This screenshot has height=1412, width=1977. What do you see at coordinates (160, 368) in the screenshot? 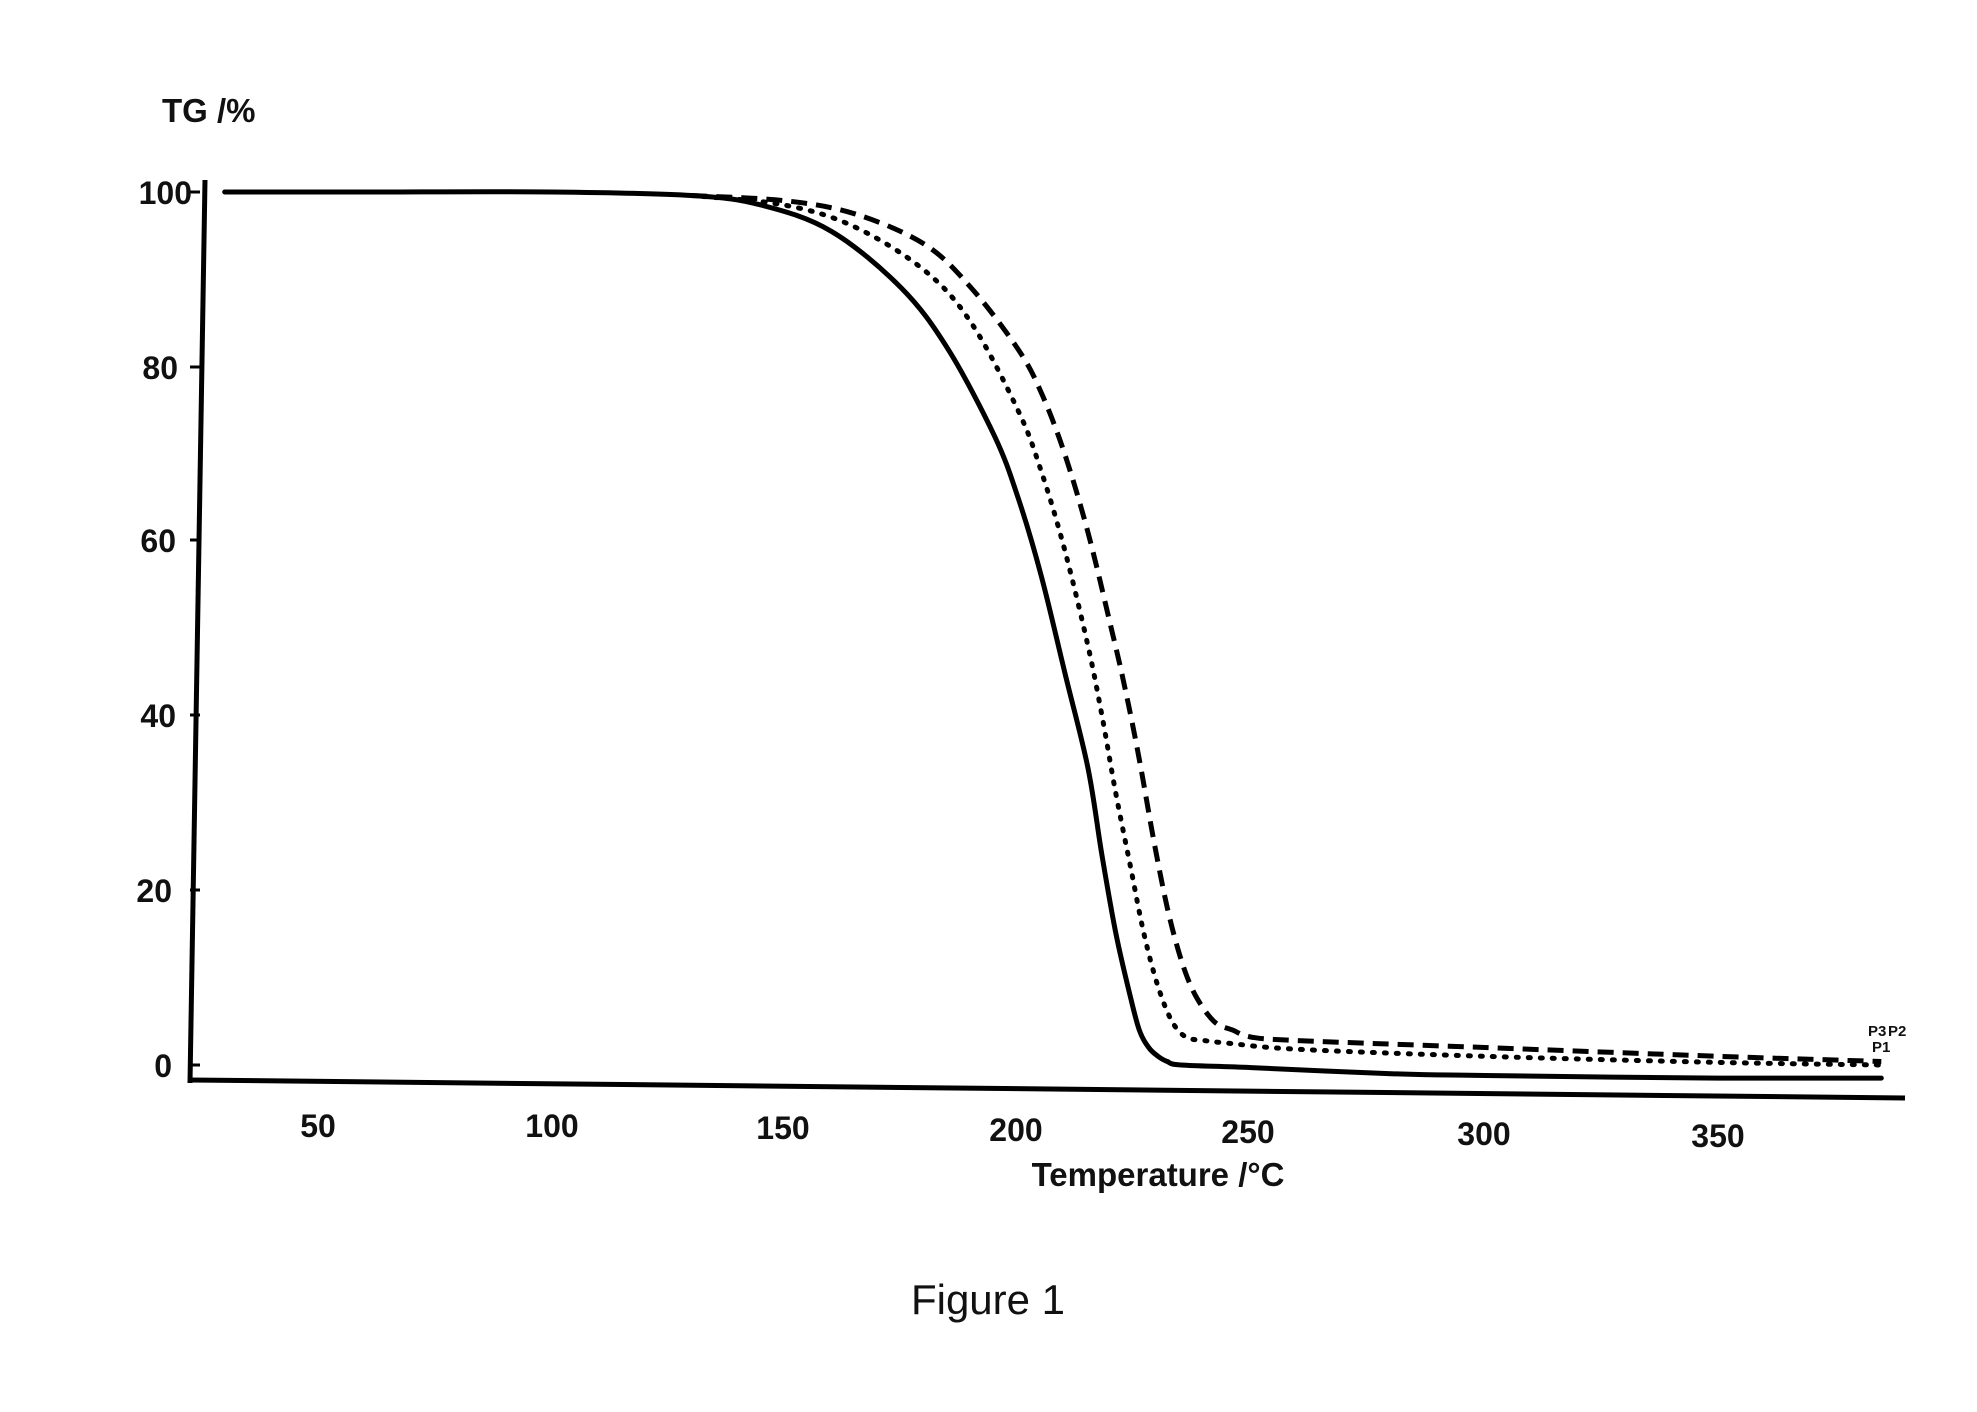
I see `y-tick-label-80: 80` at bounding box center [160, 368].